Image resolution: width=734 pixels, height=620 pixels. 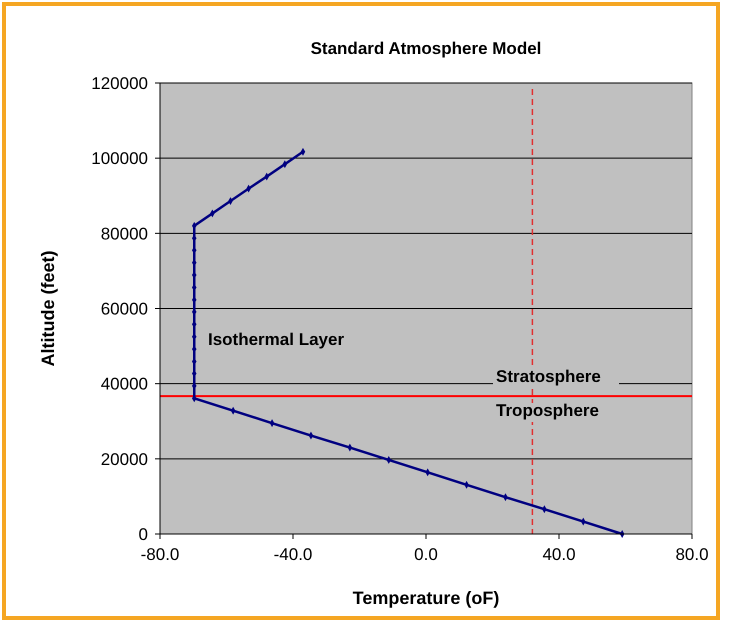 What do you see at coordinates (276, 339) in the screenshot?
I see `annotation: Isothermal Layer` at bounding box center [276, 339].